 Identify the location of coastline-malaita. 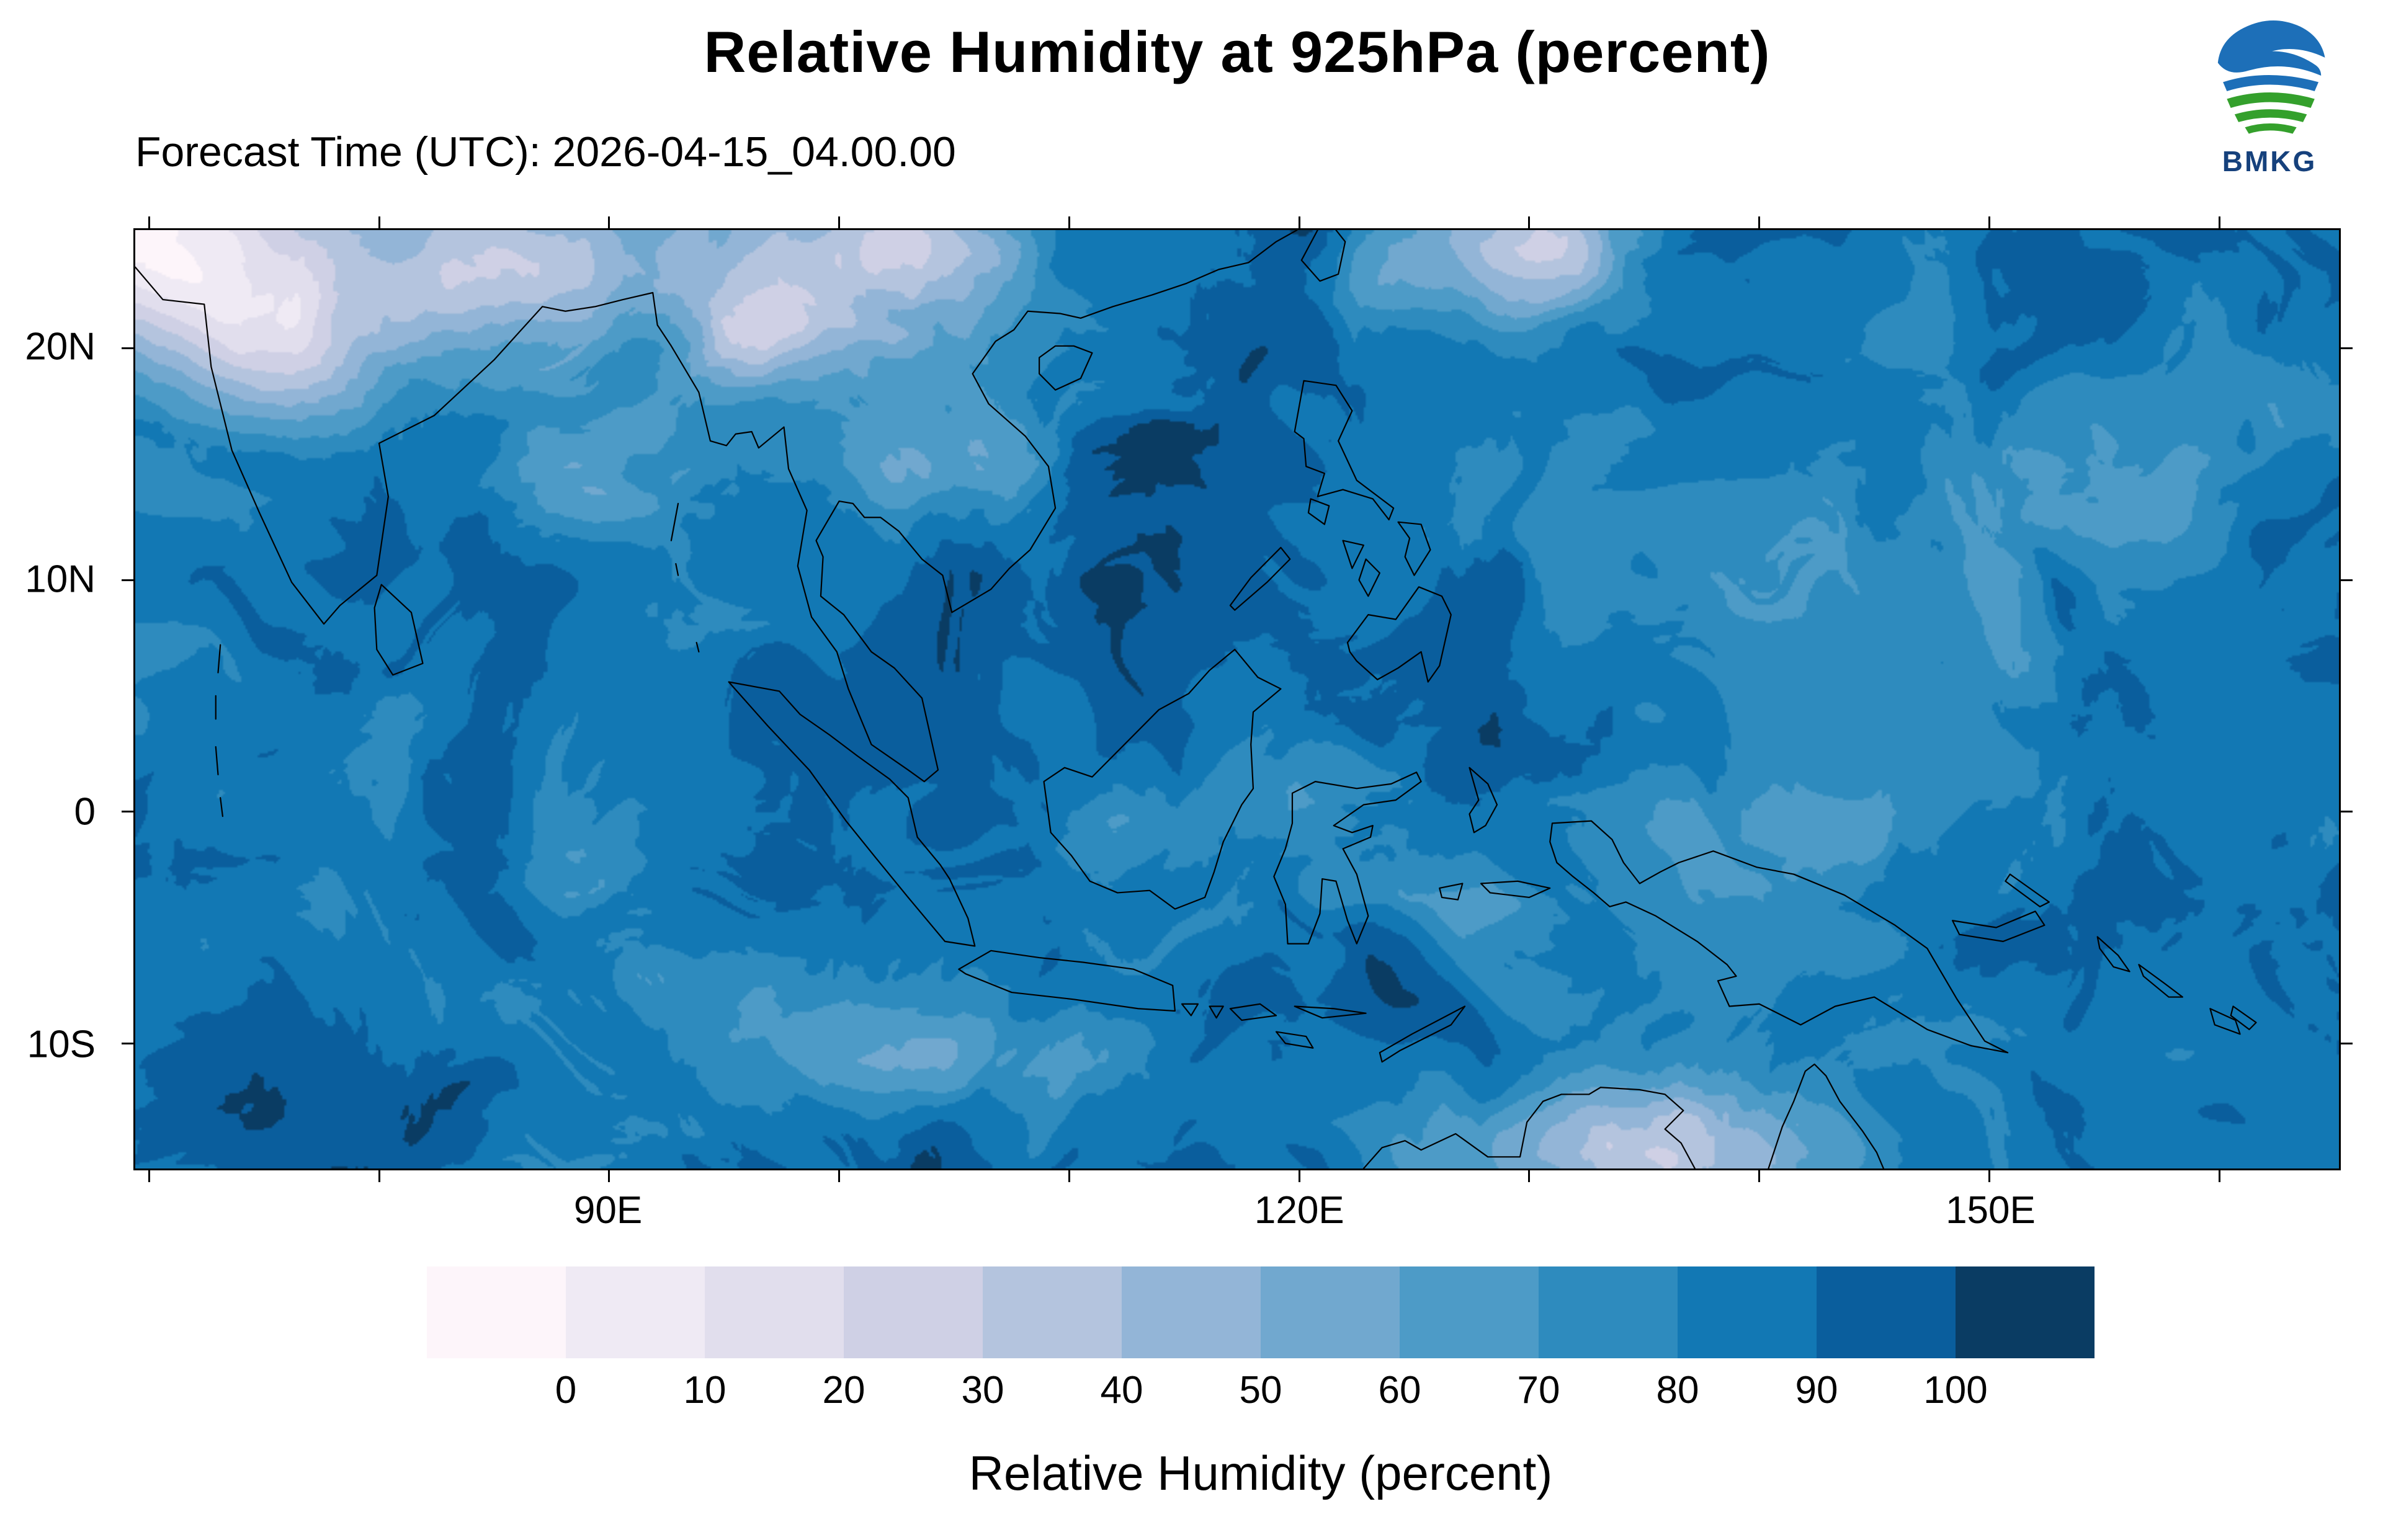
(2243, 1018).